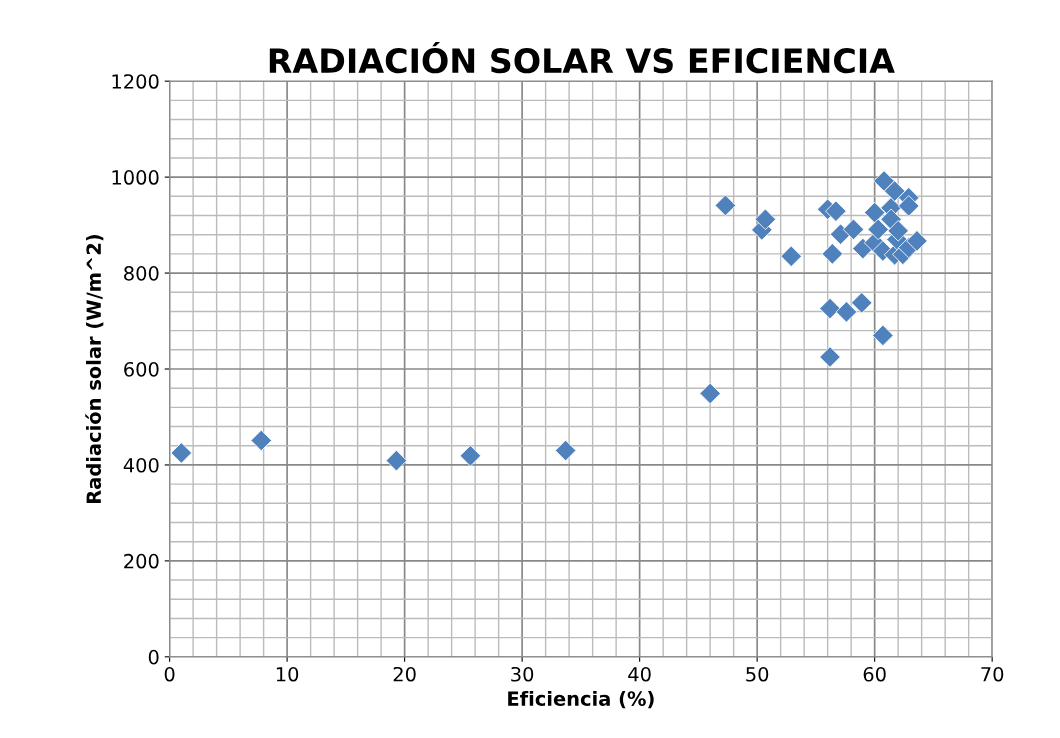  What do you see at coordinates (169, 674) in the screenshot?
I see `x-tick-label: 0` at bounding box center [169, 674].